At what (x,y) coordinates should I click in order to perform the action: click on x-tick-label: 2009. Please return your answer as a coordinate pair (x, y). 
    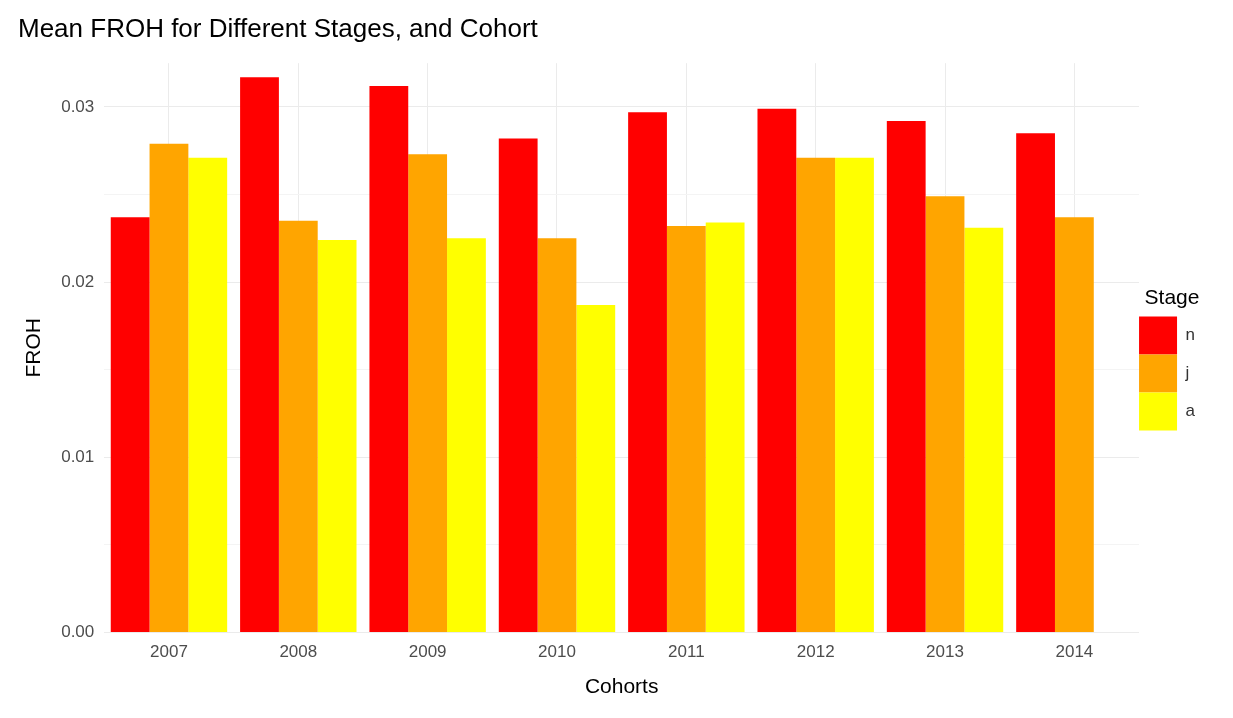
    Looking at the image, I should click on (427, 652).